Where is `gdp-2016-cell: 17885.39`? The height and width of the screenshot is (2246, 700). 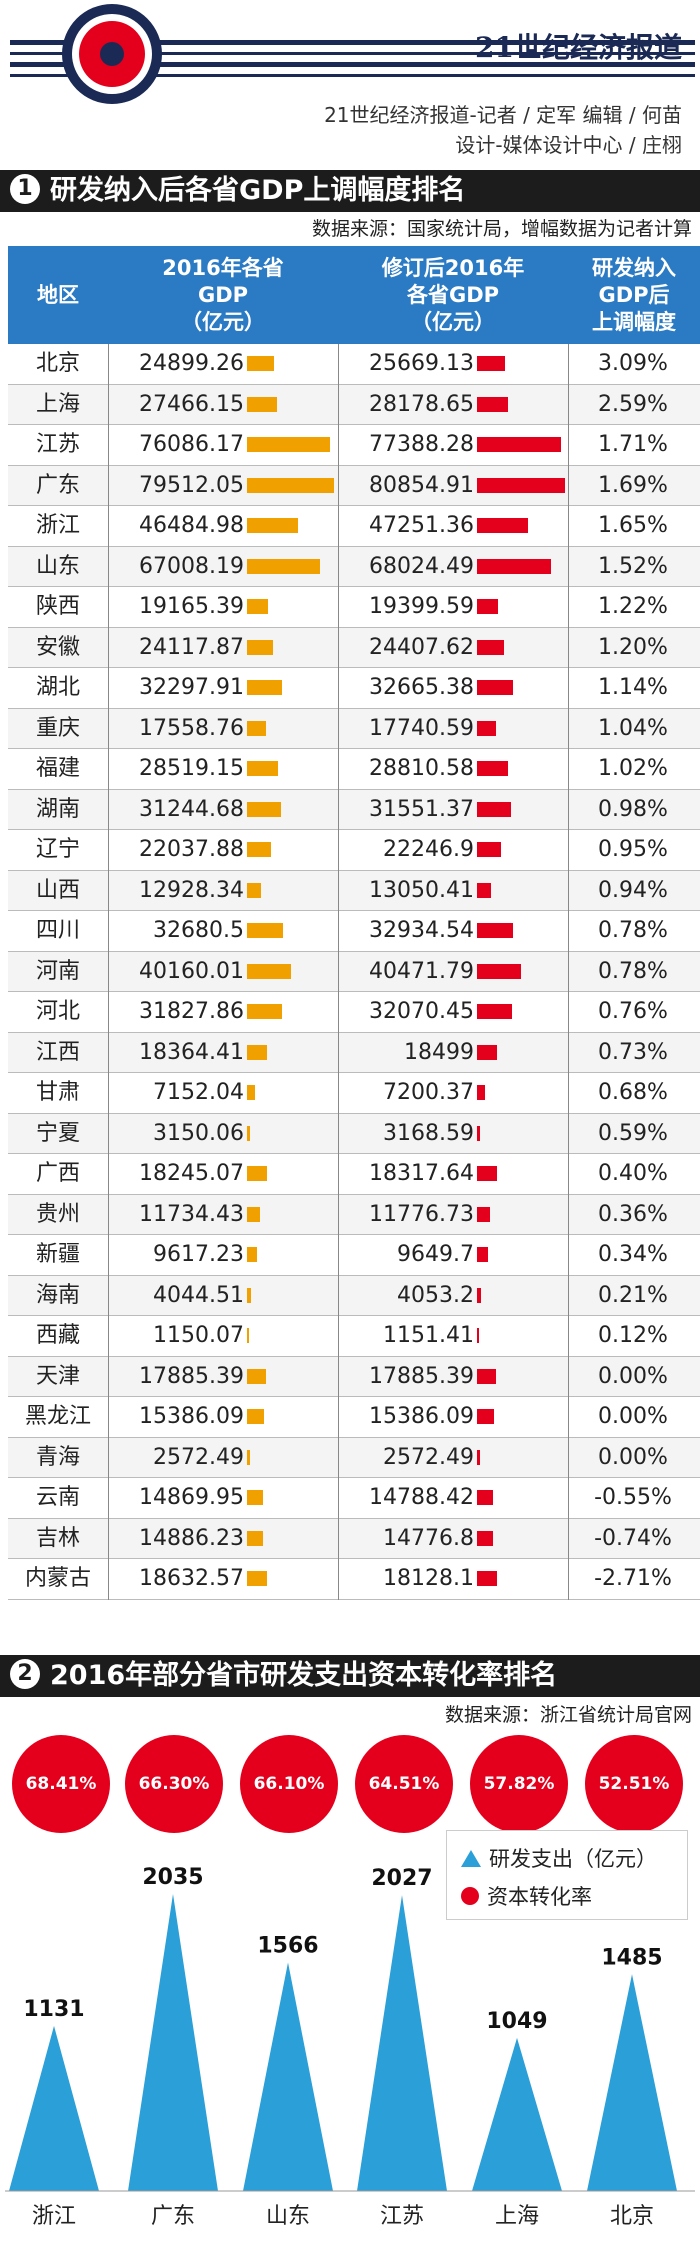
gdp-2016-cell: 17885.39 is located at coordinates (191, 1376).